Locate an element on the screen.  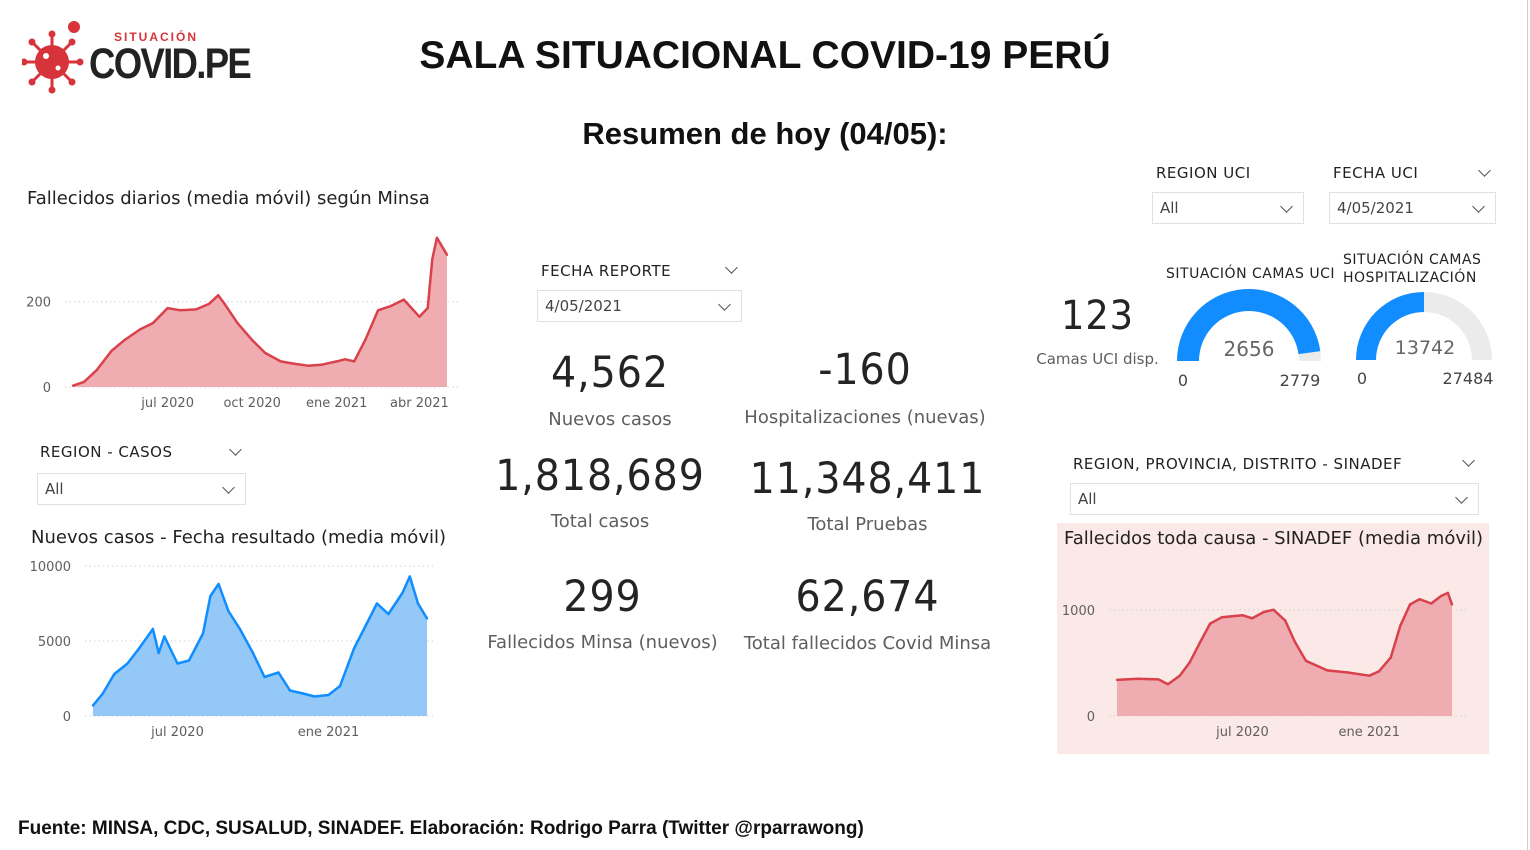
kpi-hospitalizaciones-label: Hospitalizaciones (nuevas) is located at coordinates (865, 417).